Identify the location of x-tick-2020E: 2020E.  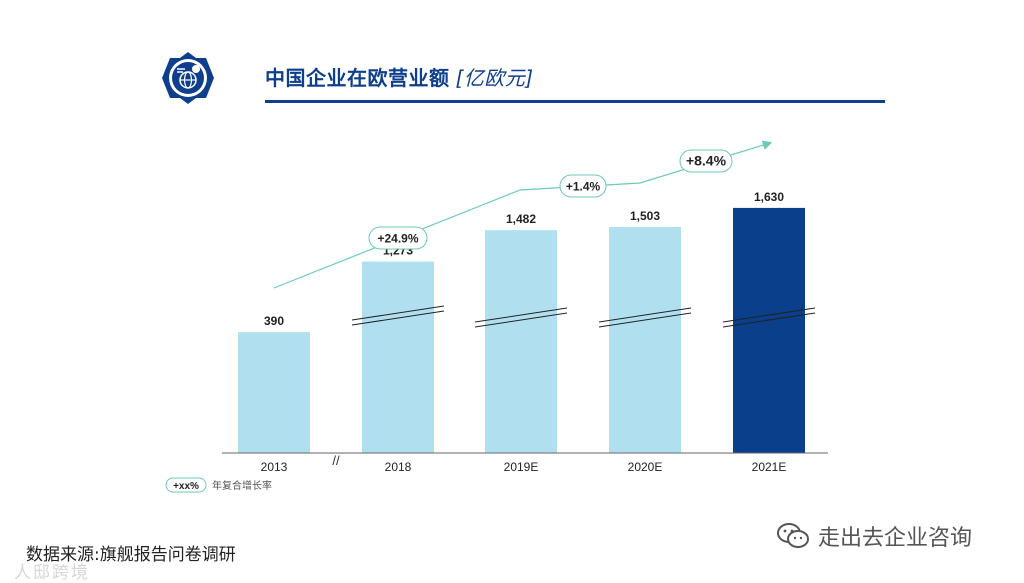
(645, 467).